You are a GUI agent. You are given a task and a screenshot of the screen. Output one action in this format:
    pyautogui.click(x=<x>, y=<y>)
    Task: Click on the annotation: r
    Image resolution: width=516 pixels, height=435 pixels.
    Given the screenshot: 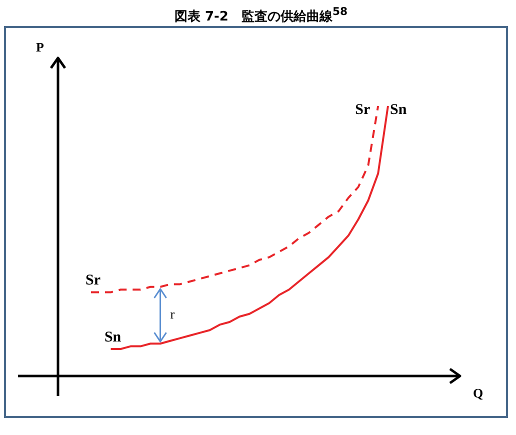 What is the action you would take?
    pyautogui.click(x=173, y=314)
    